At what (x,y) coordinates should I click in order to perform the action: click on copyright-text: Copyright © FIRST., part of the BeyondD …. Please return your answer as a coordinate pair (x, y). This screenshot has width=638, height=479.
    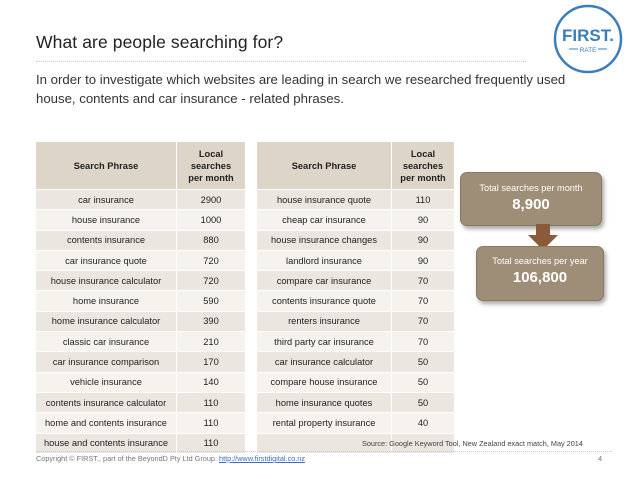
    Looking at the image, I should click on (126, 458).